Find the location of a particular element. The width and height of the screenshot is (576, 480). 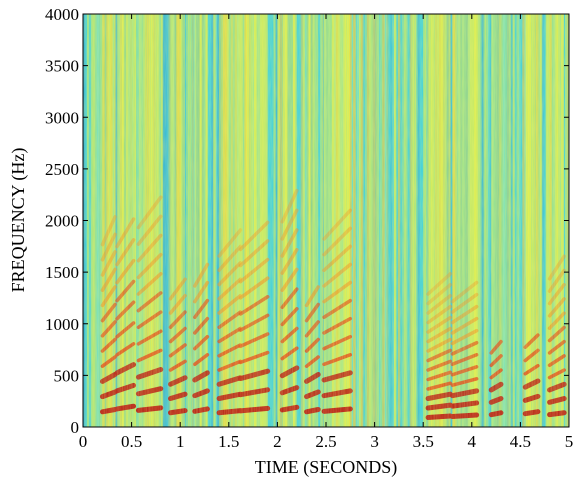

y-tick-label: 0 is located at coordinates (75, 427).